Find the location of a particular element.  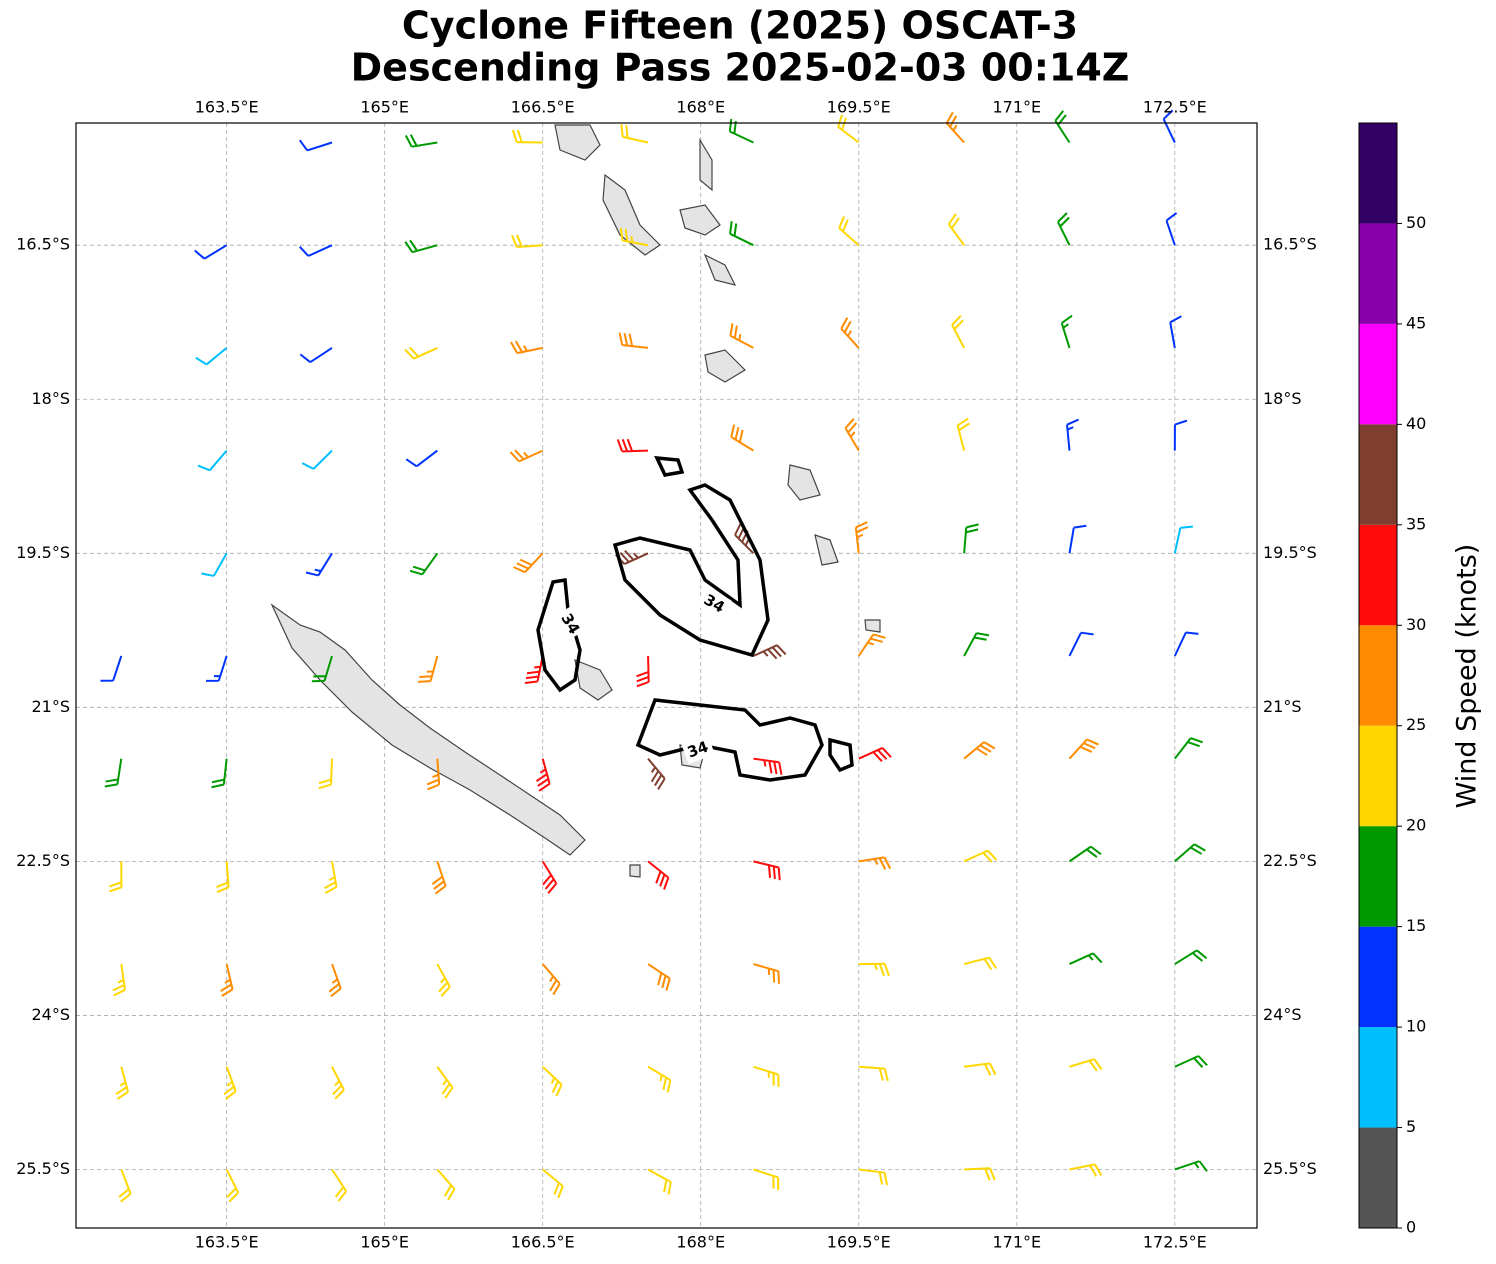

island is located at coordinates (635, 871).